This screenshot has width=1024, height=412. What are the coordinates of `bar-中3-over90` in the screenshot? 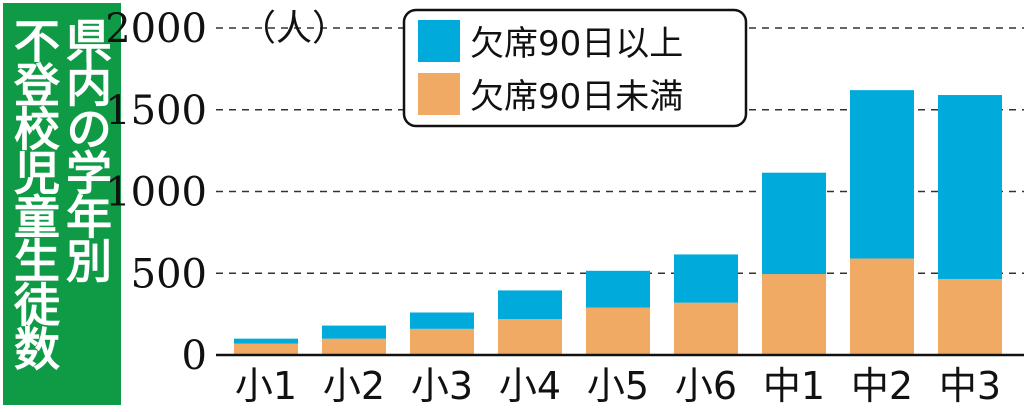 It's located at (970, 187).